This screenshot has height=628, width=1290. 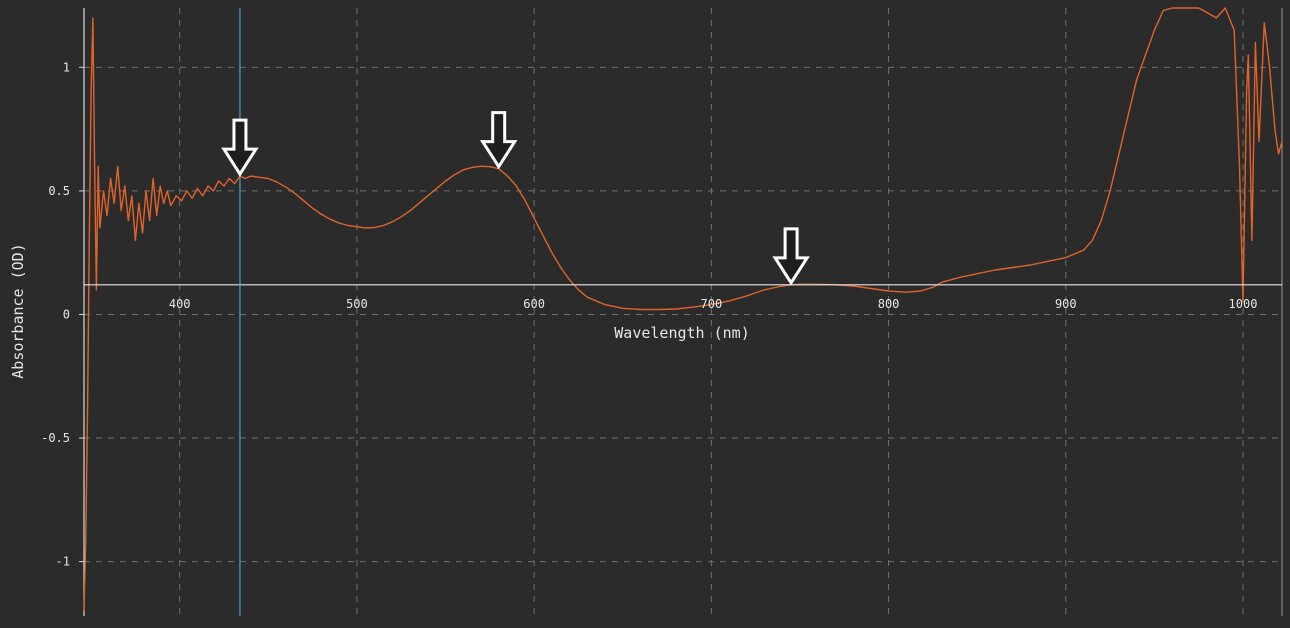 What do you see at coordinates (712, 304) in the screenshot?
I see `x-tick-label: 700` at bounding box center [712, 304].